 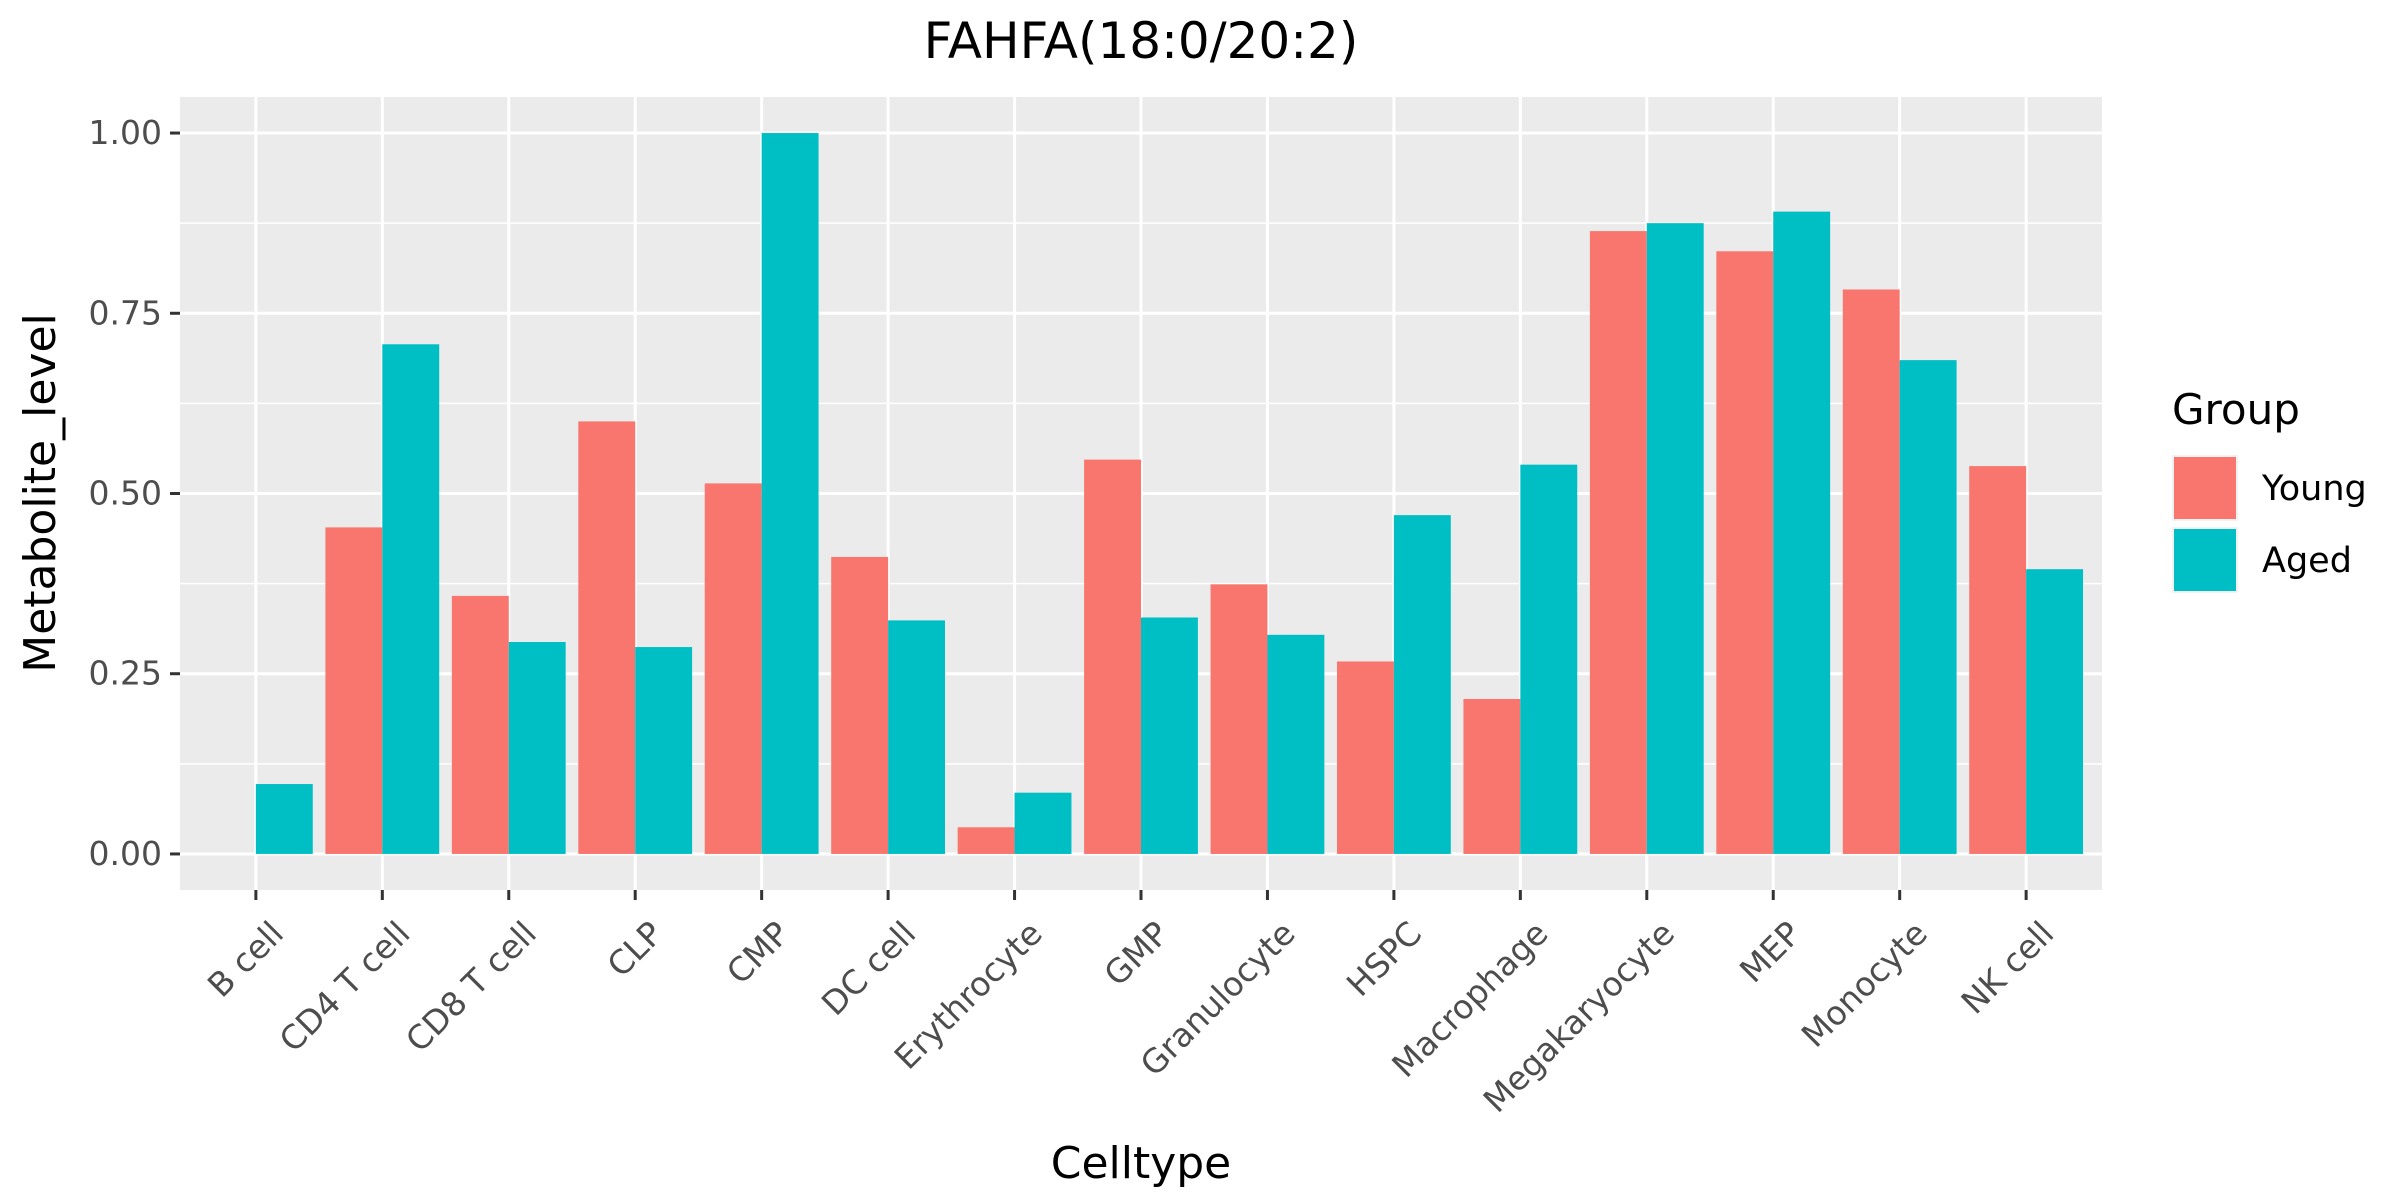 I want to click on legend: Group Young Aged, so click(x=2269, y=489).